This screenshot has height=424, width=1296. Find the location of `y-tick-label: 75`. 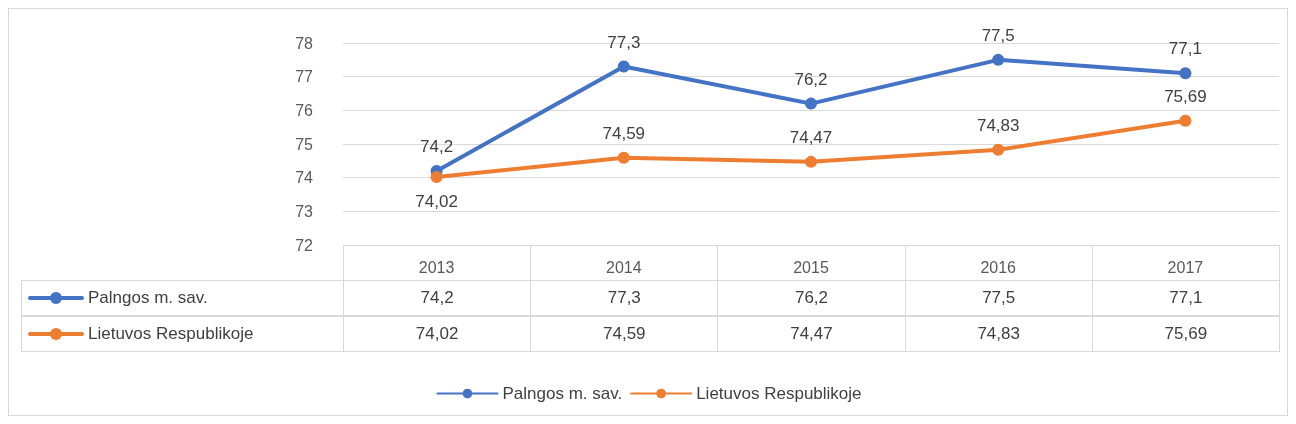

y-tick-label: 75 is located at coordinates (304, 144).